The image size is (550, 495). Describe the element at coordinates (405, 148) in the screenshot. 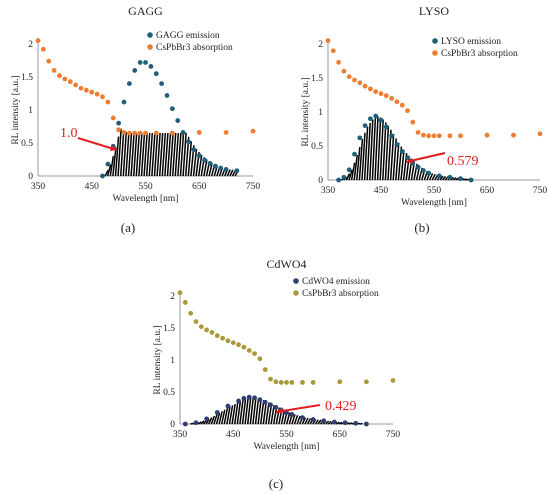

I see `overlap-region` at that location.